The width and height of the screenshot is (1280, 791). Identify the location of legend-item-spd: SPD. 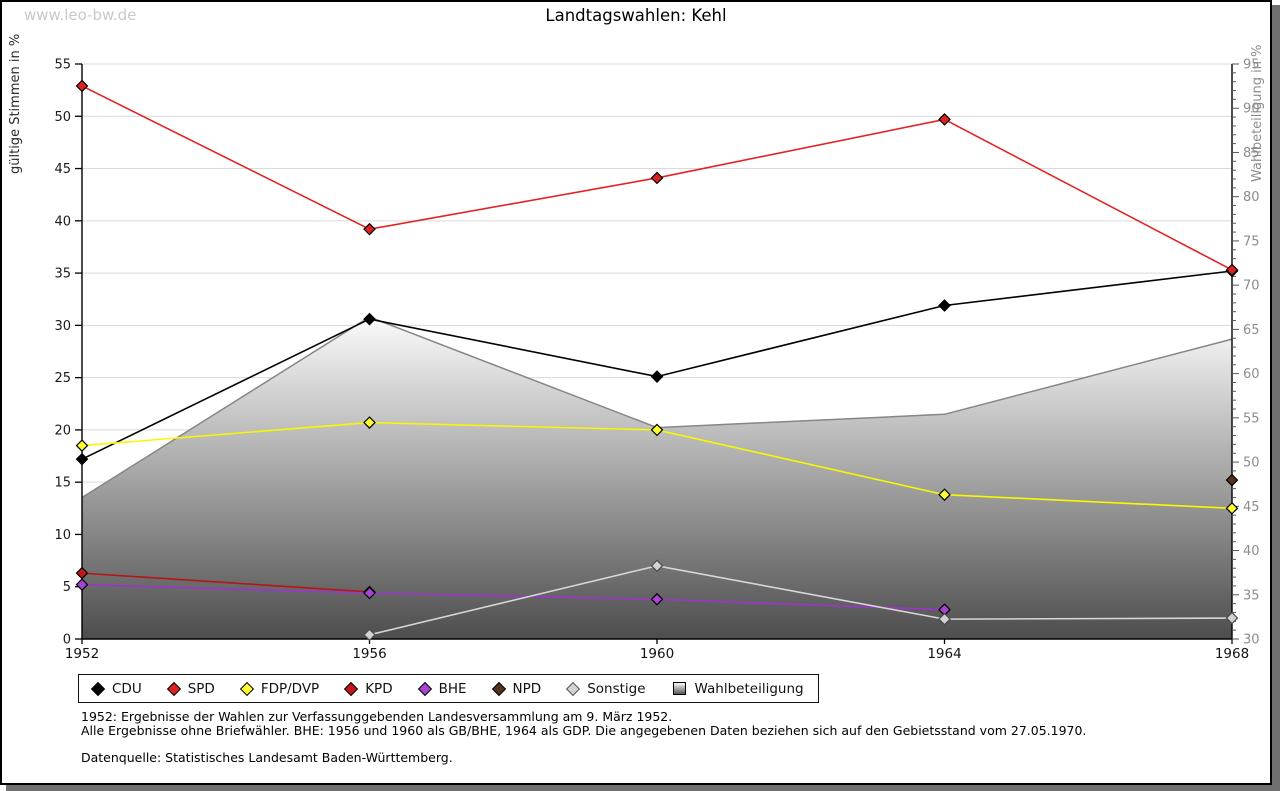
(190, 688).